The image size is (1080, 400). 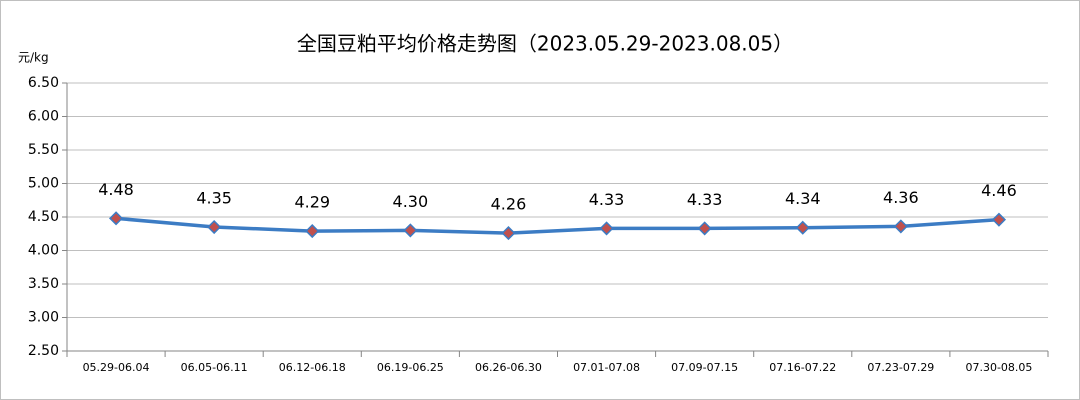 What do you see at coordinates (33, 58) in the screenshot?
I see `y-axis-label: 元/kg` at bounding box center [33, 58].